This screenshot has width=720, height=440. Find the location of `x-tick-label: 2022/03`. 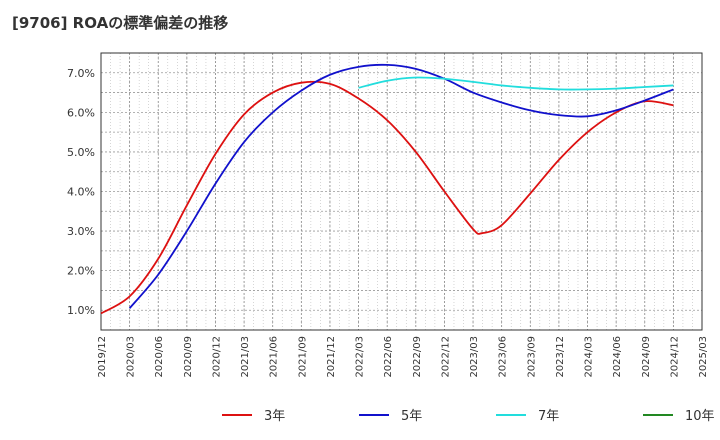

x-tick-label: 2022/03 is located at coordinates (360, 357).